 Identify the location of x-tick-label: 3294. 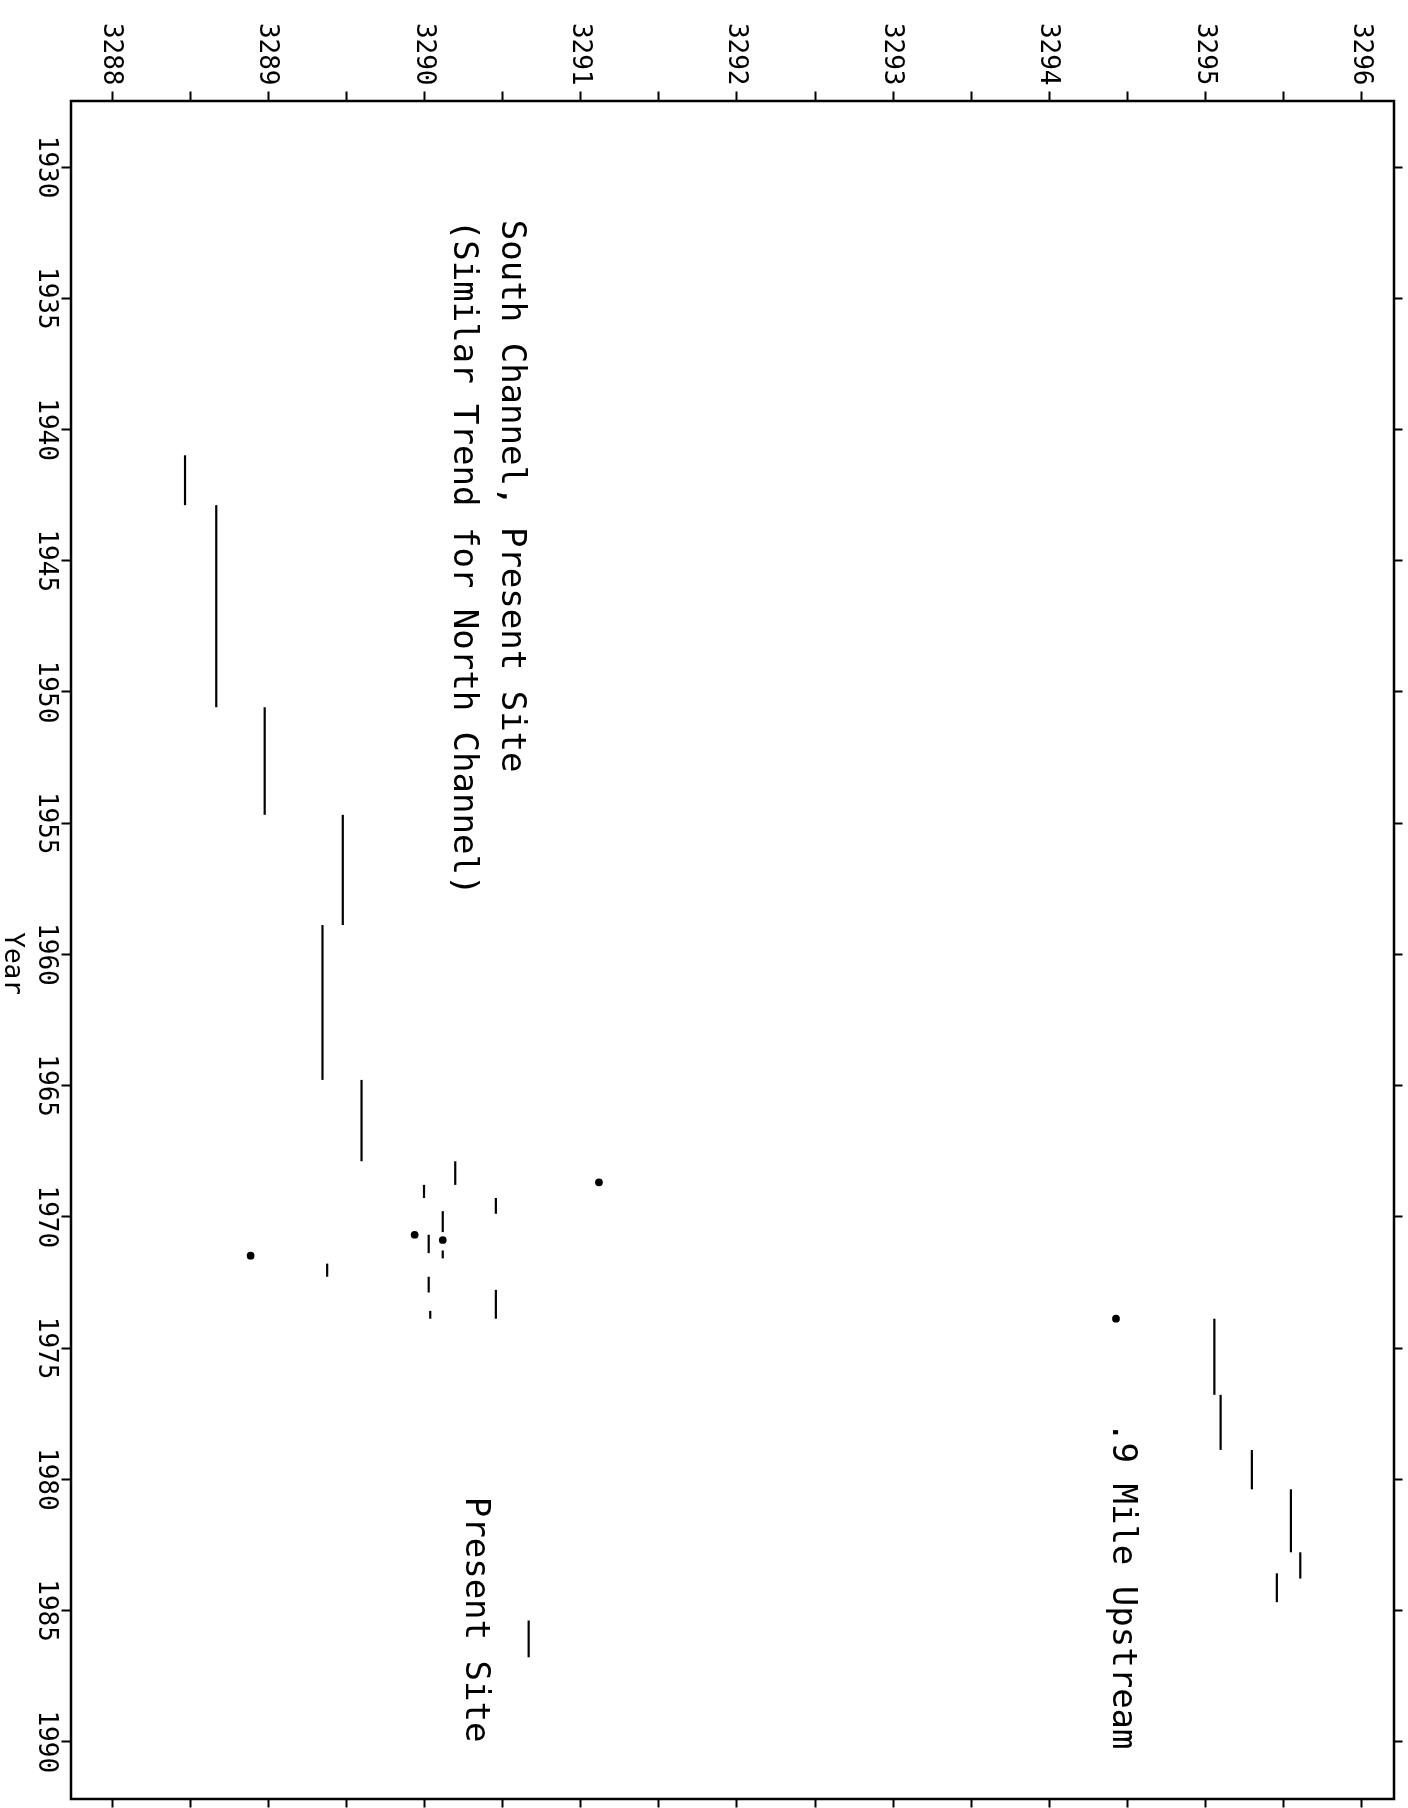
(1050, 54).